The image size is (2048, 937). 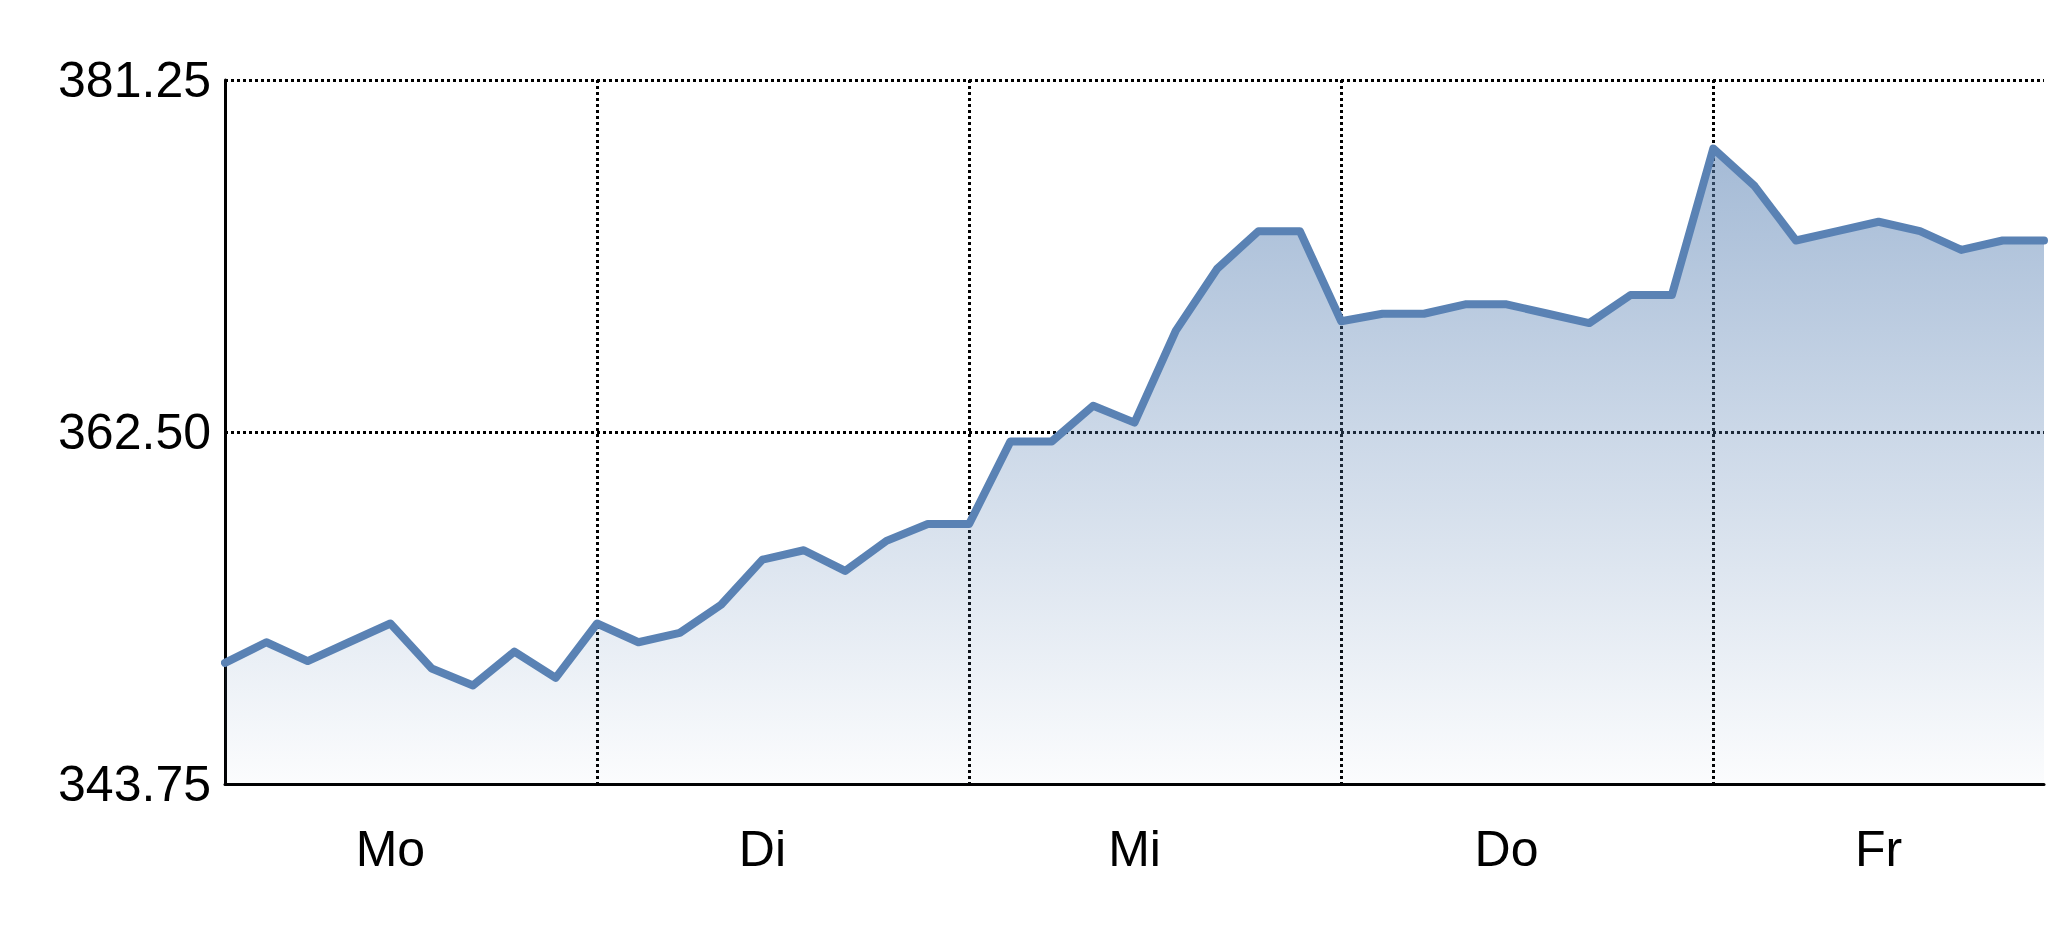 What do you see at coordinates (1506, 849) in the screenshot?
I see `x-tick-label: Do` at bounding box center [1506, 849].